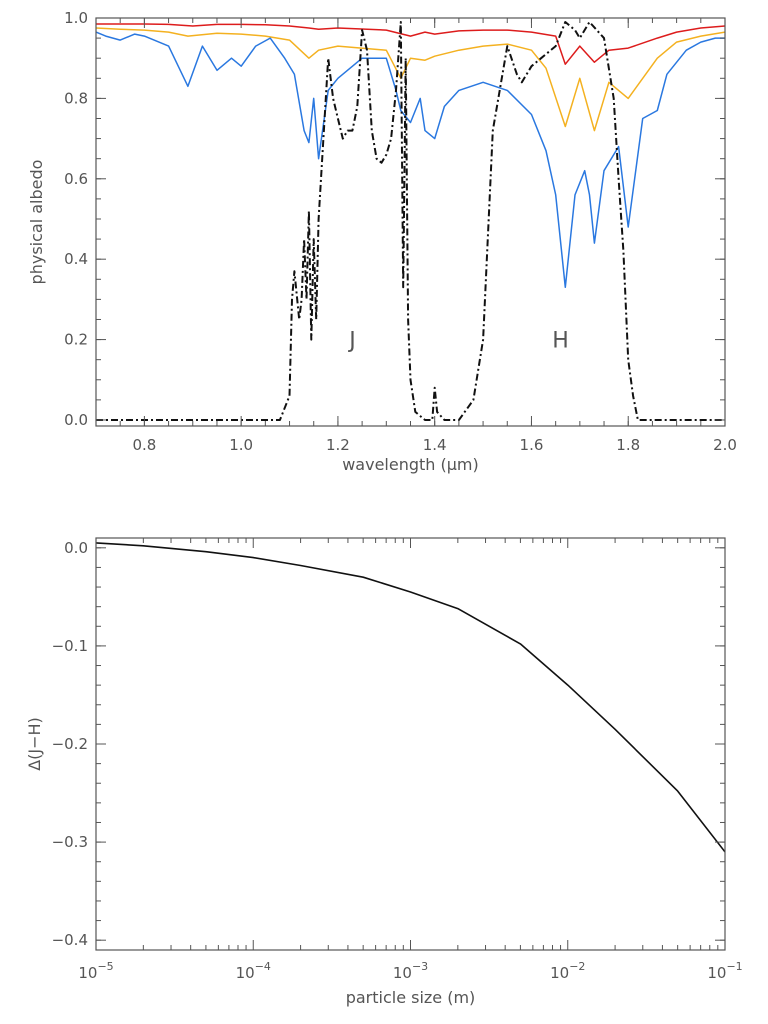 The image size is (768, 1024). What do you see at coordinates (410, 464) in the screenshot?
I see `x-axis-label: wavelength (μm)` at bounding box center [410, 464].